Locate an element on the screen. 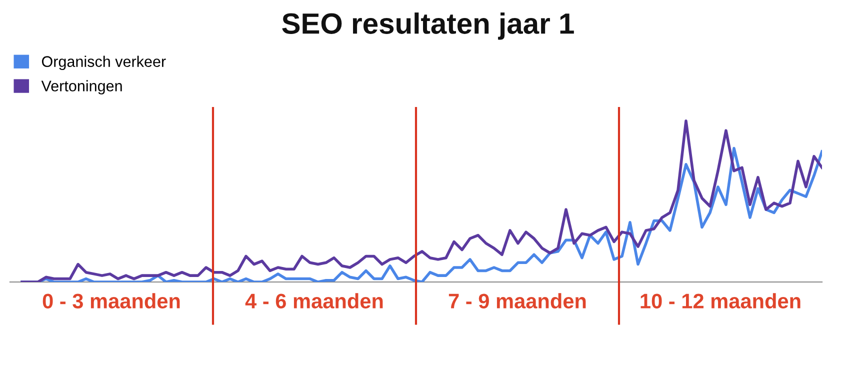 This screenshot has width=856, height=373. text: 0 - 3 maanden is located at coordinates (111, 300).